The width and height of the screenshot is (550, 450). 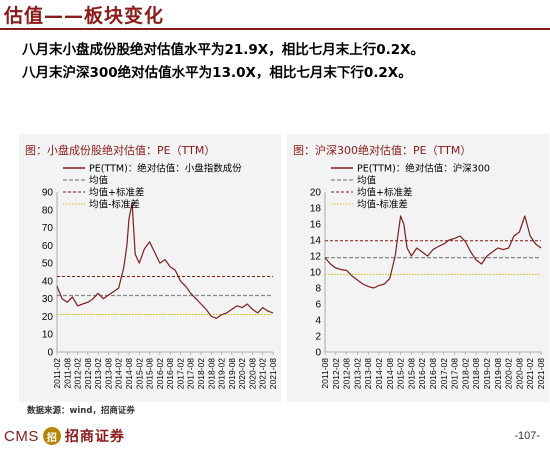 What do you see at coordinates (318, 305) in the screenshot?
I see `y-tick-label: 6` at bounding box center [318, 305].